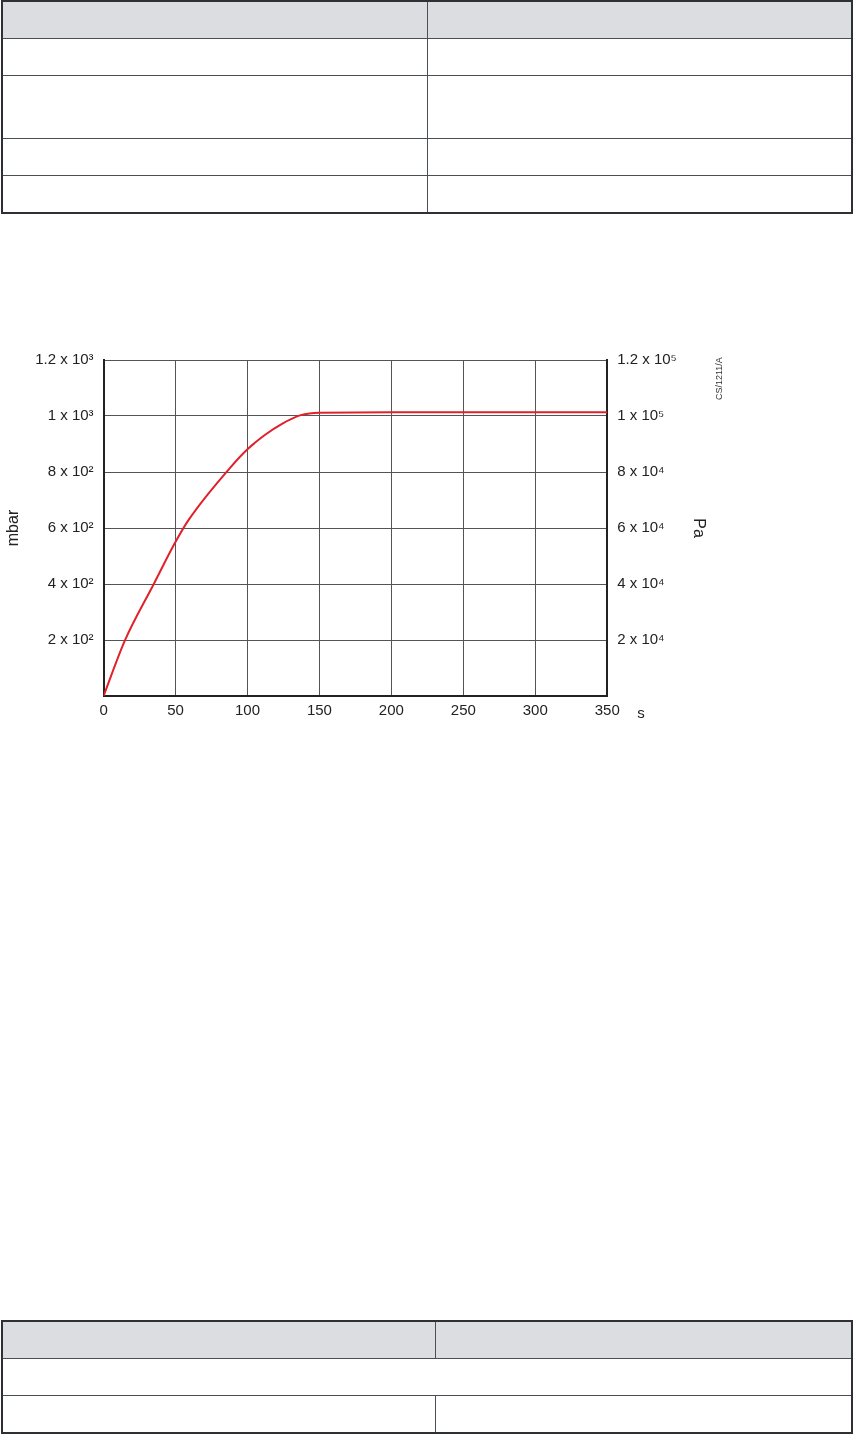 This screenshot has height=1435, width=854. I want to click on y2-tick-label: 8 x 10⁴, so click(641, 471).